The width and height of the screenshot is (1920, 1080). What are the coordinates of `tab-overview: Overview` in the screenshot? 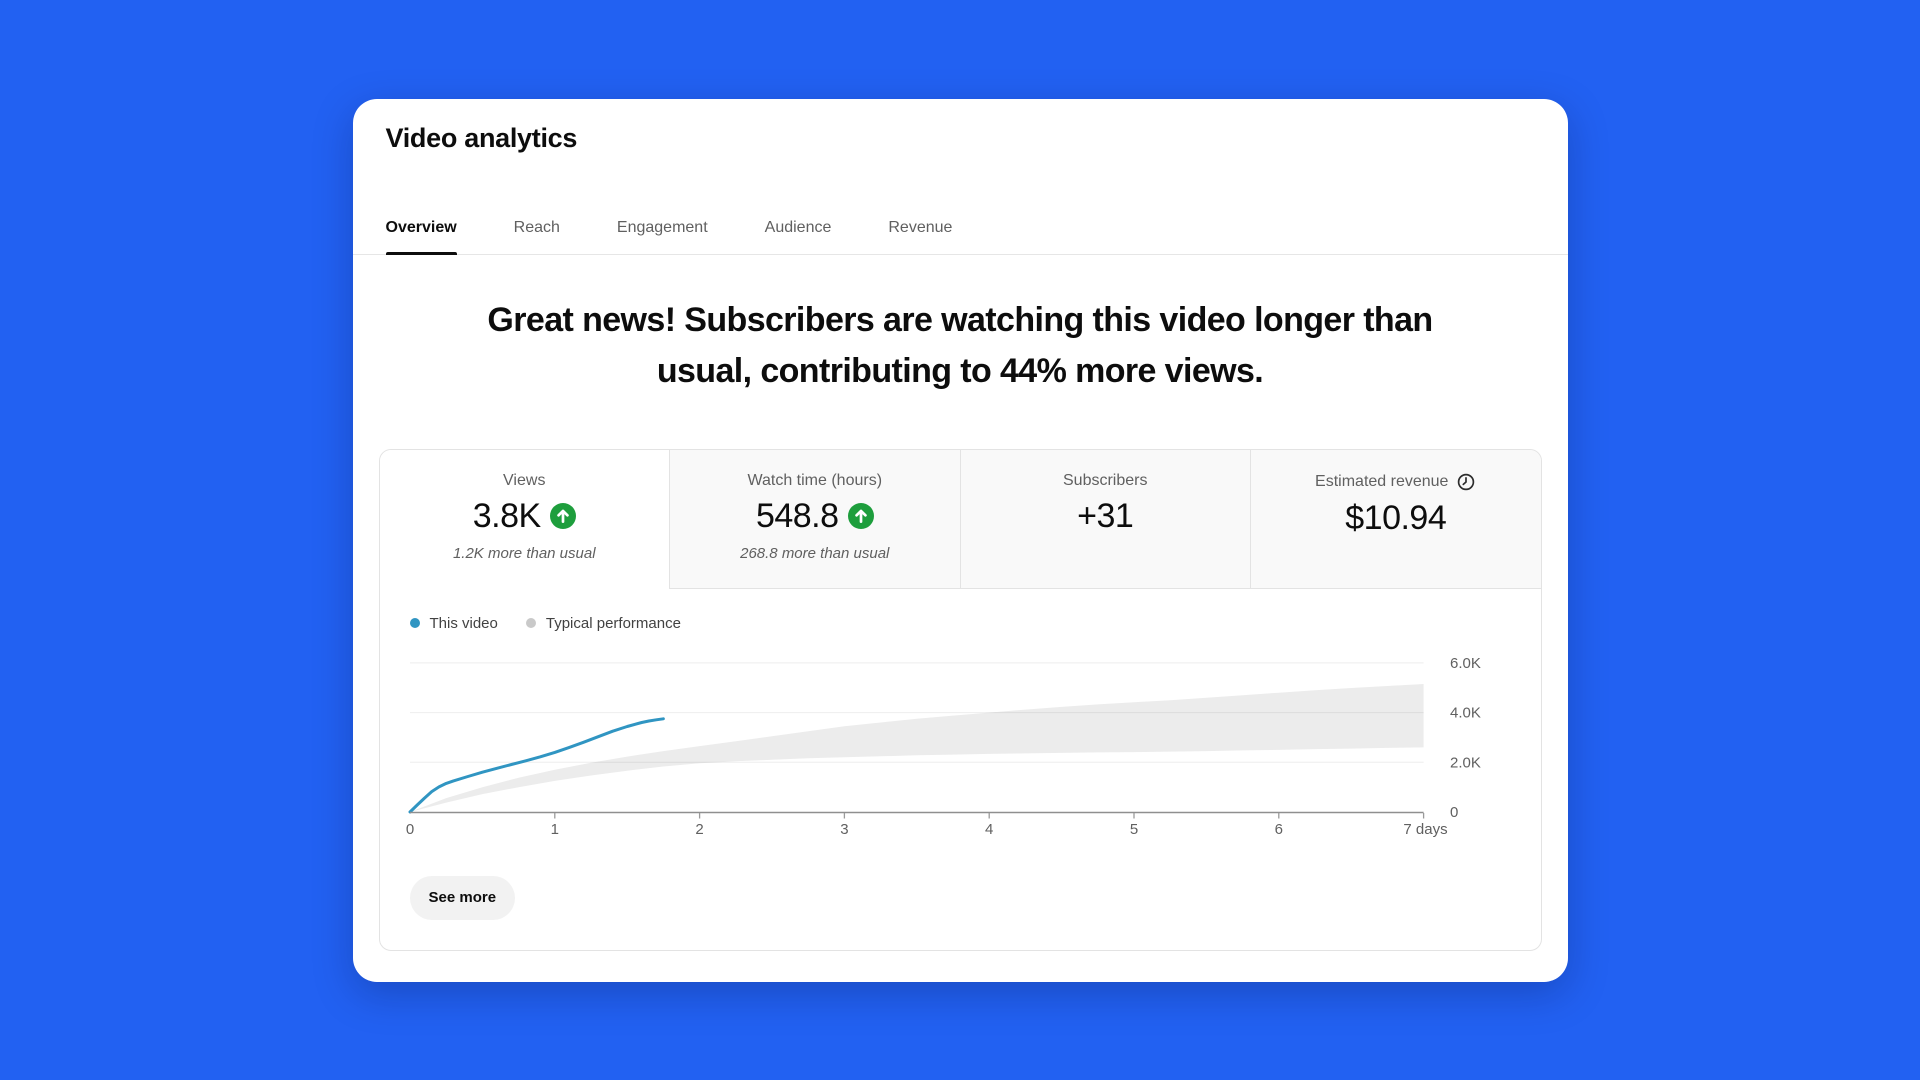 It's located at (421, 237).